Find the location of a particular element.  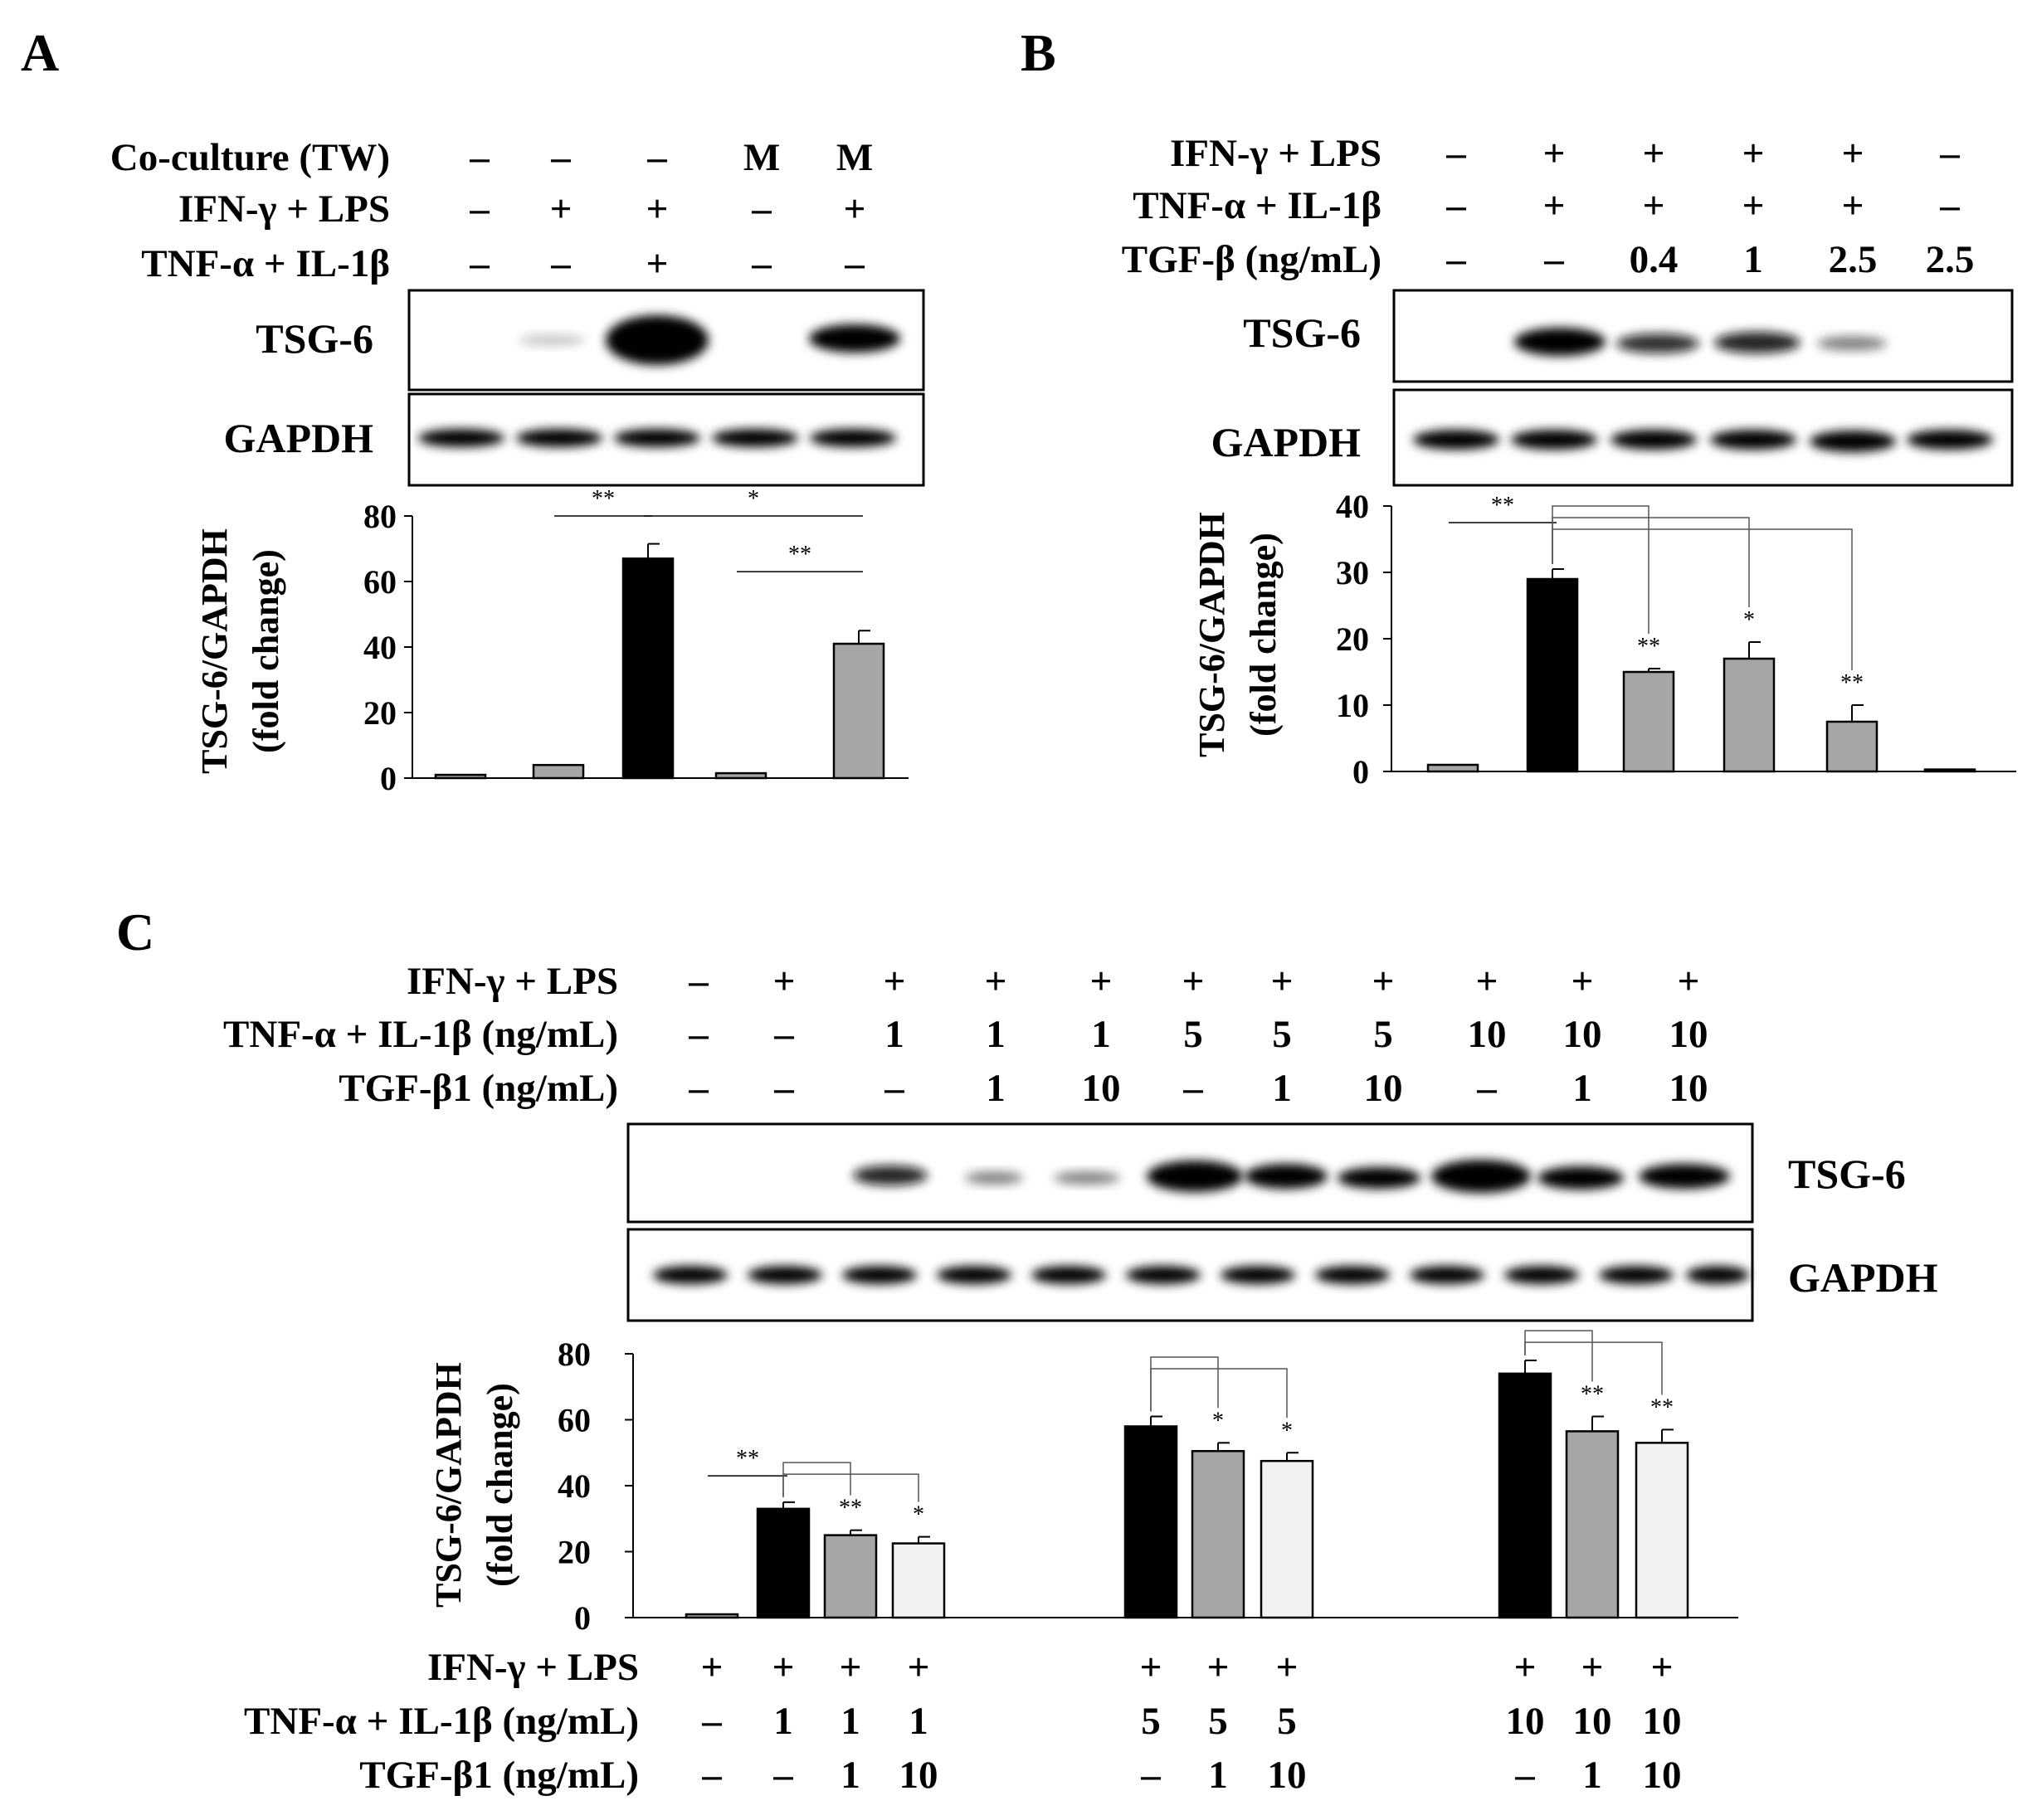

panel-c-tsg6-label: TSG-6 is located at coordinates (1847, 1174).